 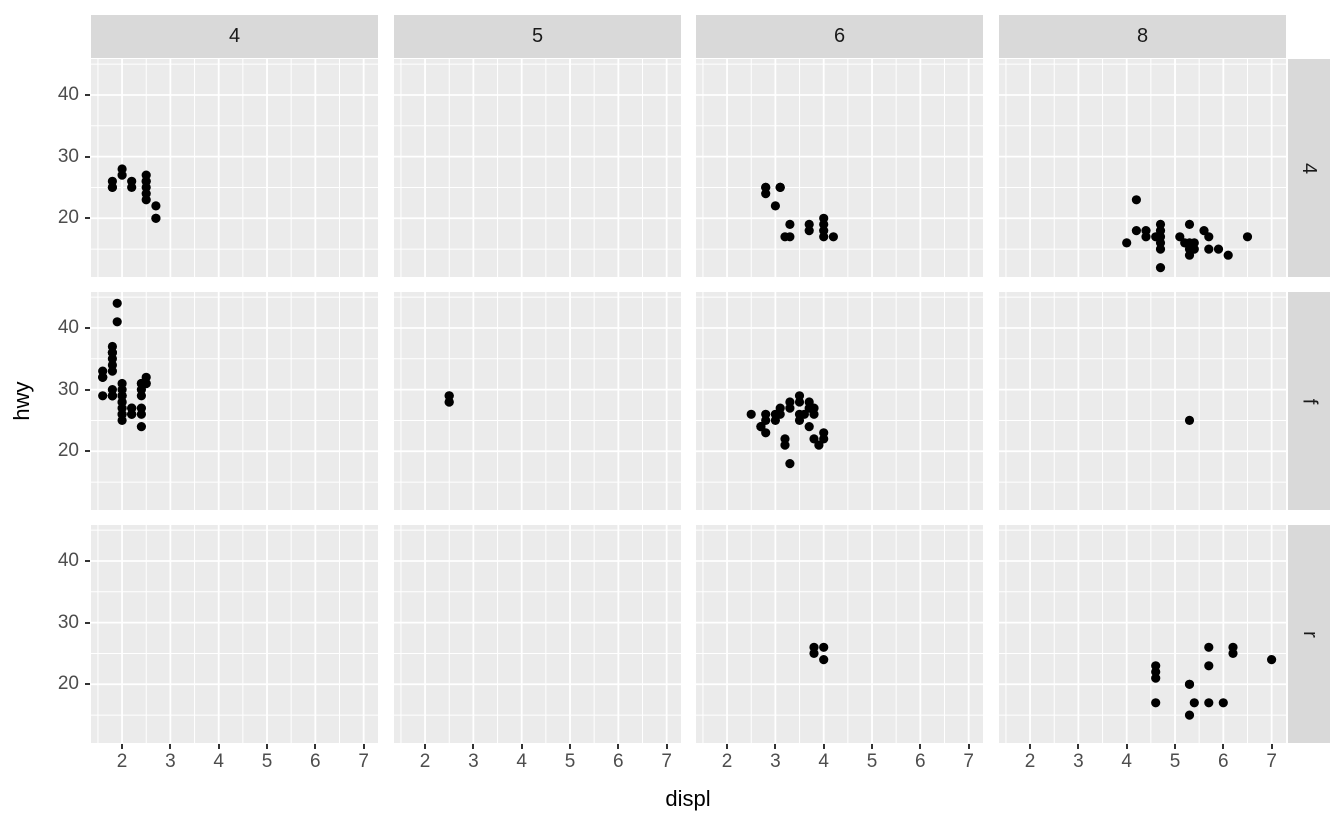 I want to click on facet-panel-cyl5-drvr, so click(x=537, y=634).